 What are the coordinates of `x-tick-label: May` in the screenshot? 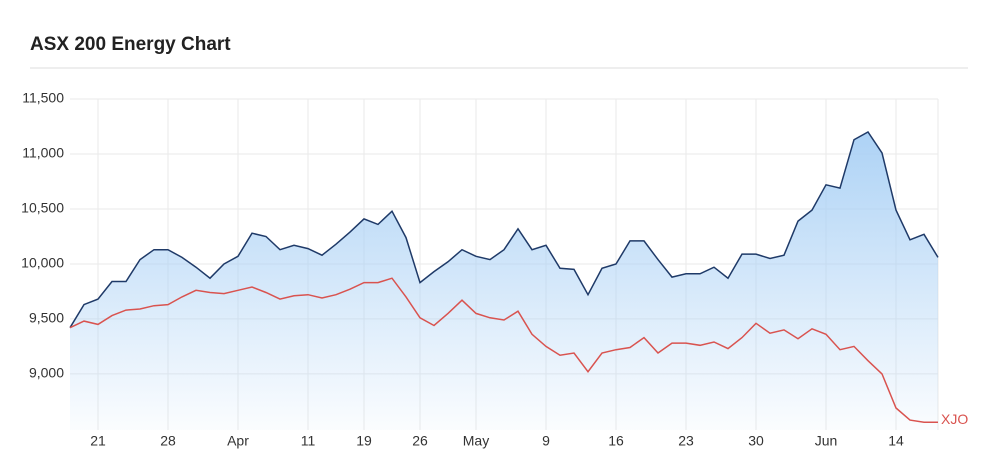 It's located at (476, 441).